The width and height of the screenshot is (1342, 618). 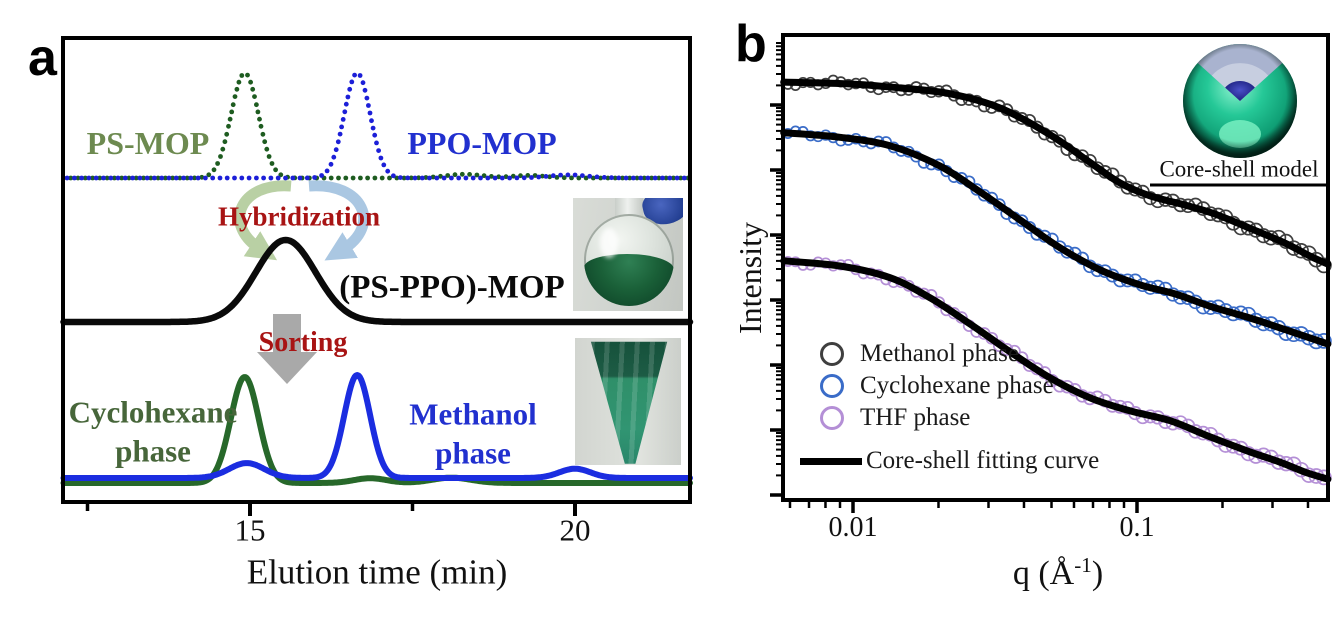 I want to click on x-tick-label-15: 15, so click(x=250, y=530).